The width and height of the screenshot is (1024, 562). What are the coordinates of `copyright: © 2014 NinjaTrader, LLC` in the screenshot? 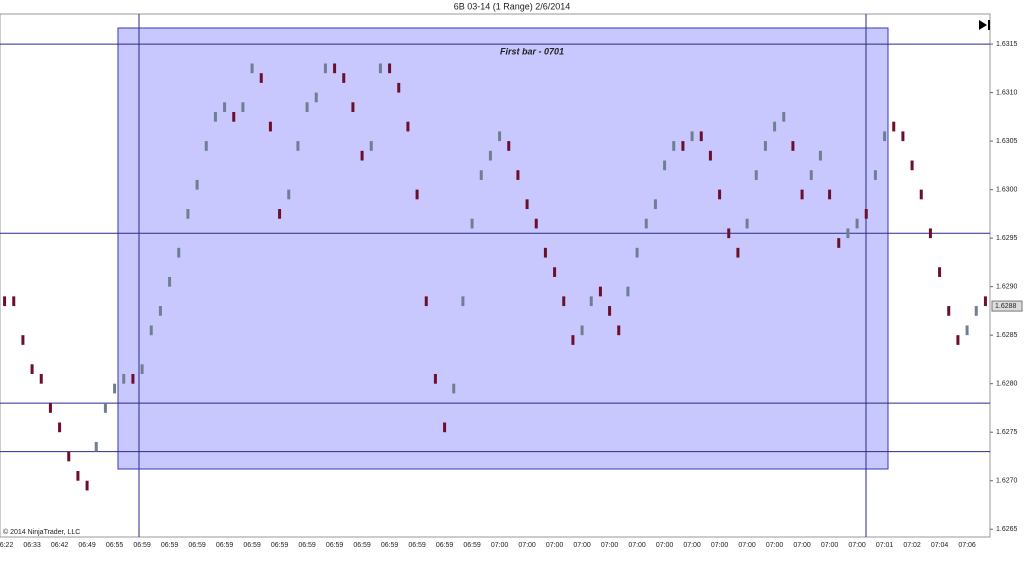 It's located at (41, 532).